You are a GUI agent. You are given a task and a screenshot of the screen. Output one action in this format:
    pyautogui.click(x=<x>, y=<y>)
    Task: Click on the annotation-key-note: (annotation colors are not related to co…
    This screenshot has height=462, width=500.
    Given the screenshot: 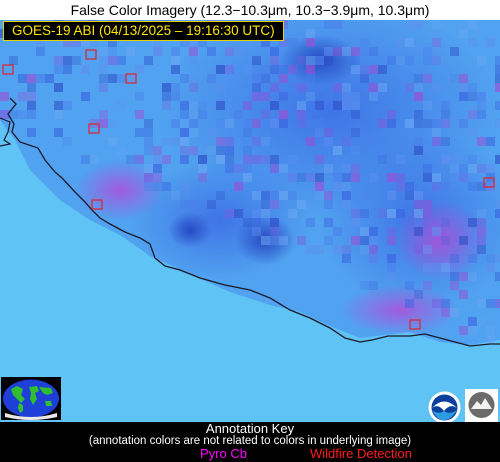 What is the action you would take?
    pyautogui.click(x=250, y=441)
    